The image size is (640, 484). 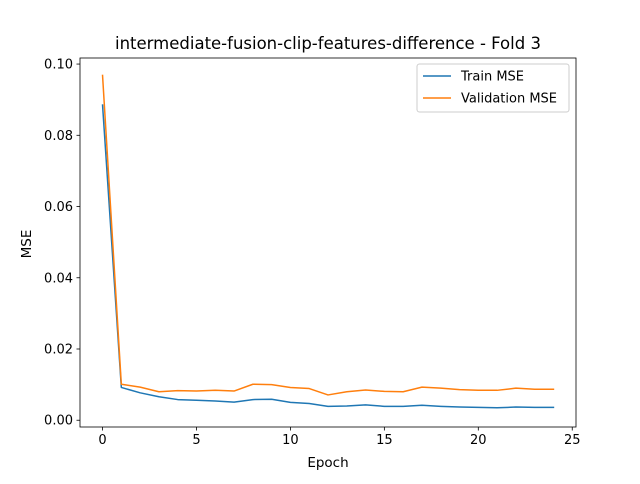 I want to click on y-axis-label: MSE, so click(x=27, y=244).